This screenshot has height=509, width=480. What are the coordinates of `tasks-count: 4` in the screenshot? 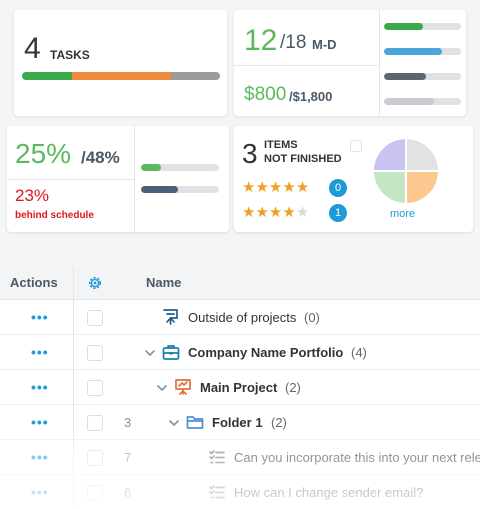 It's located at (32, 48).